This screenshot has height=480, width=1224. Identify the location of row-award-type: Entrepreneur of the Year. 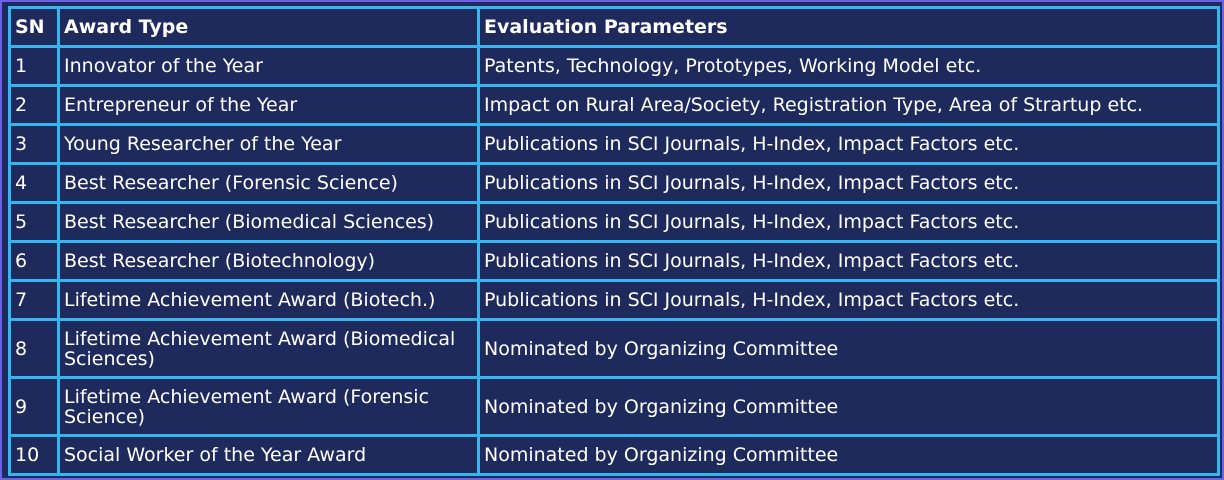
(268, 105).